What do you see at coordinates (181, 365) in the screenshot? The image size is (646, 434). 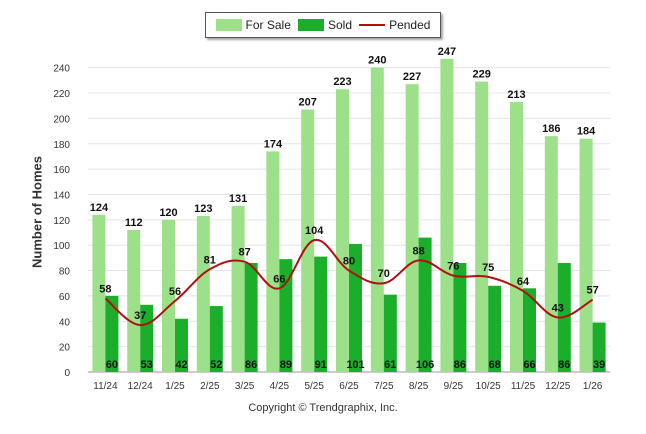 I see `label-sold-2: 42` at bounding box center [181, 365].